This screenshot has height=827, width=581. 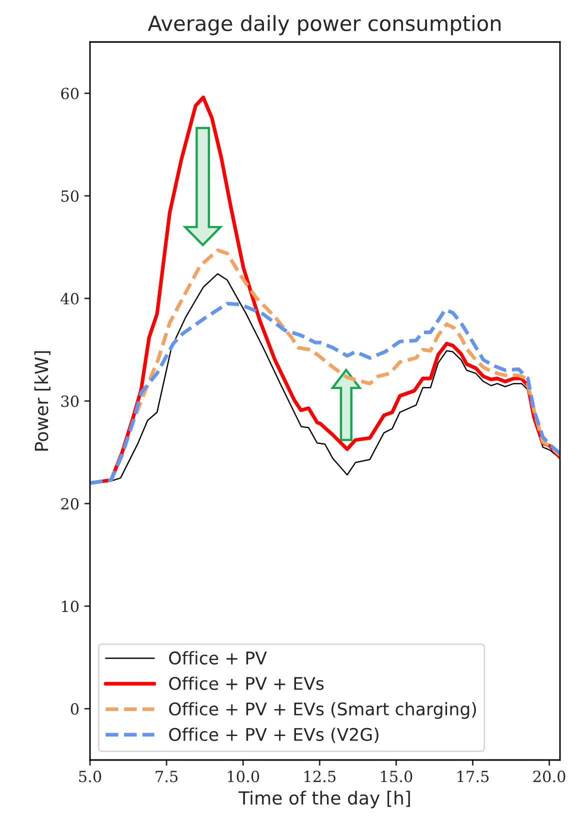 I want to click on legend-label: Office + PV + EVs (Smart charging), so click(x=322, y=710).